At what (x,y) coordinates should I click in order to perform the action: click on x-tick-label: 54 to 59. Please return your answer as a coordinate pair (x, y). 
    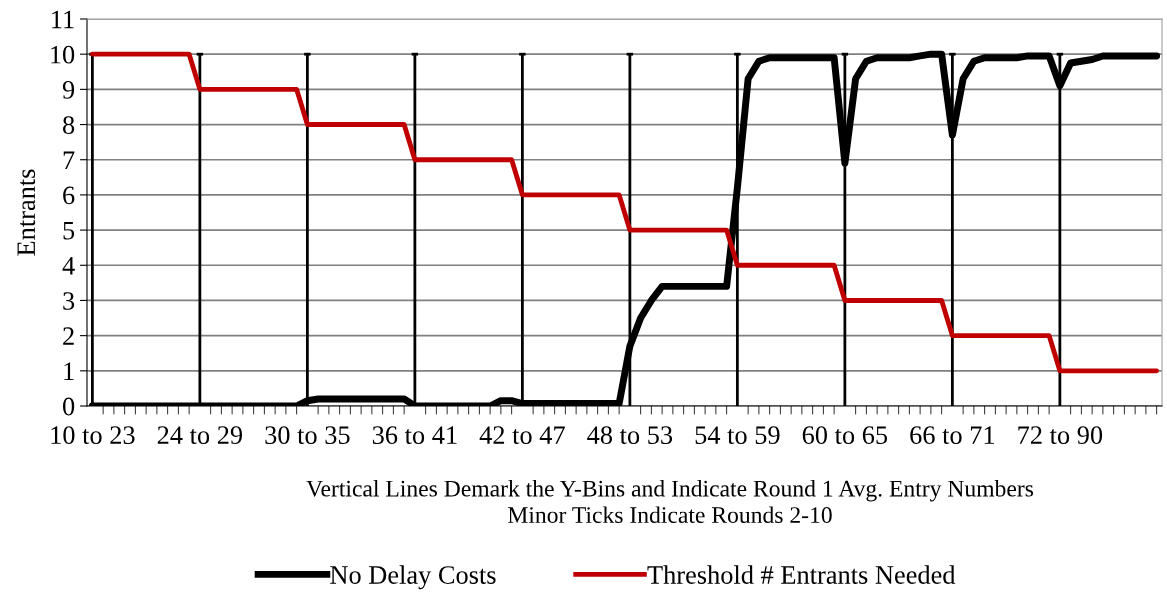
    Looking at the image, I should click on (737, 435).